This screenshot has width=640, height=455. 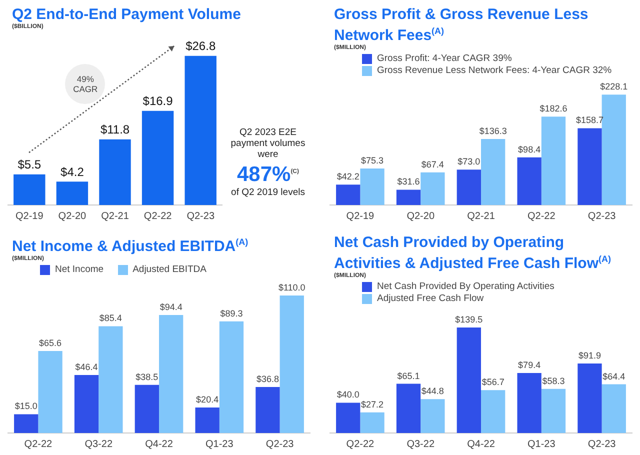 I want to click on x-tick-label: Q3-22, so click(x=420, y=444).